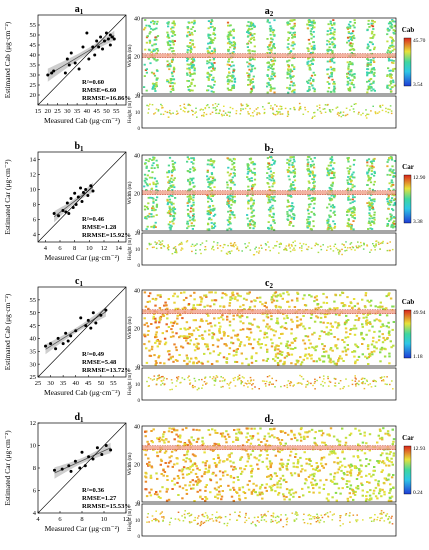 Image resolution: width=429 pixels, height=550 pixels. I want to click on panel-label: b2, so click(269, 149).